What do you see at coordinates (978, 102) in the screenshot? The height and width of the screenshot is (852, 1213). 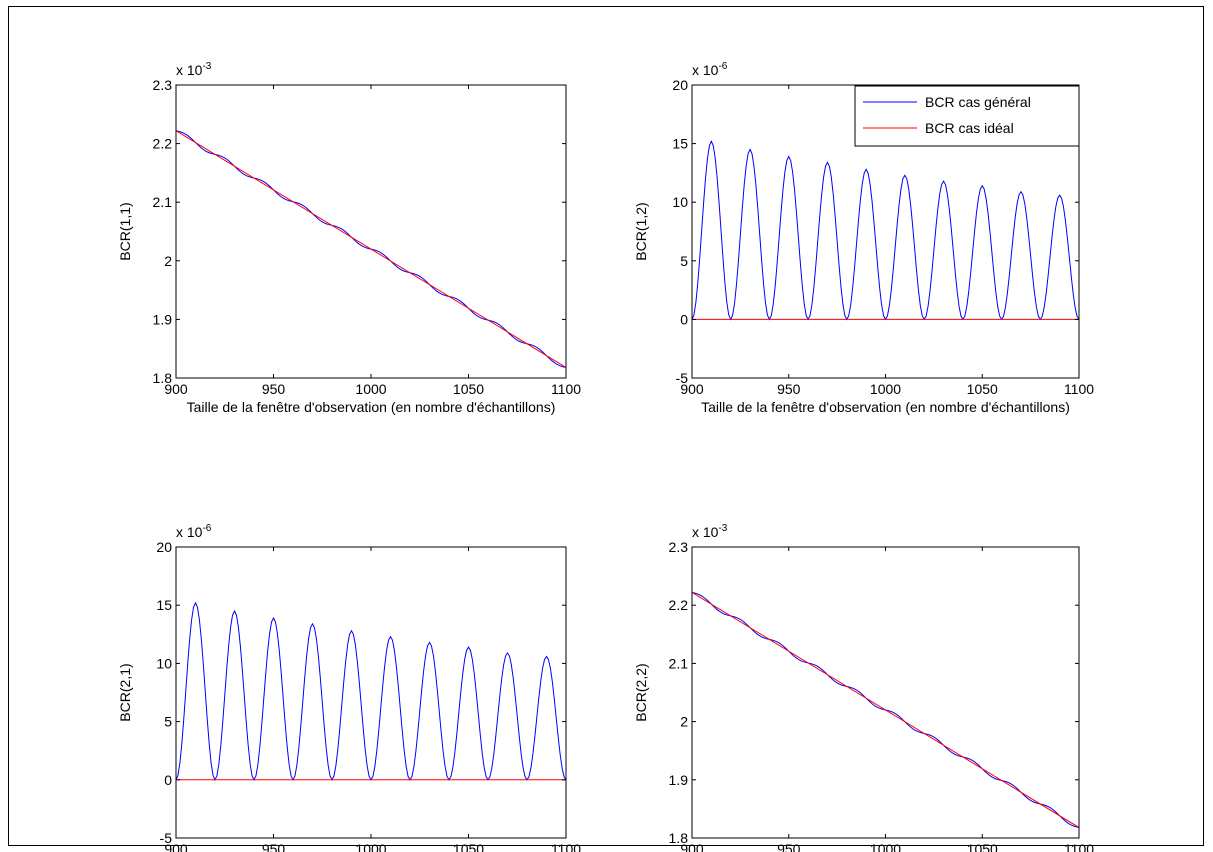 I see `legend-label: BCR cas général` at bounding box center [978, 102].